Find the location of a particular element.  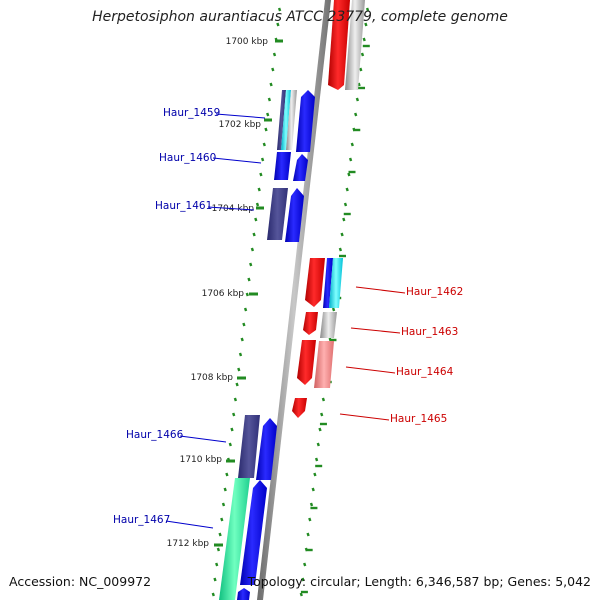

gene-label: Haur_1467 is located at coordinates (141, 520).